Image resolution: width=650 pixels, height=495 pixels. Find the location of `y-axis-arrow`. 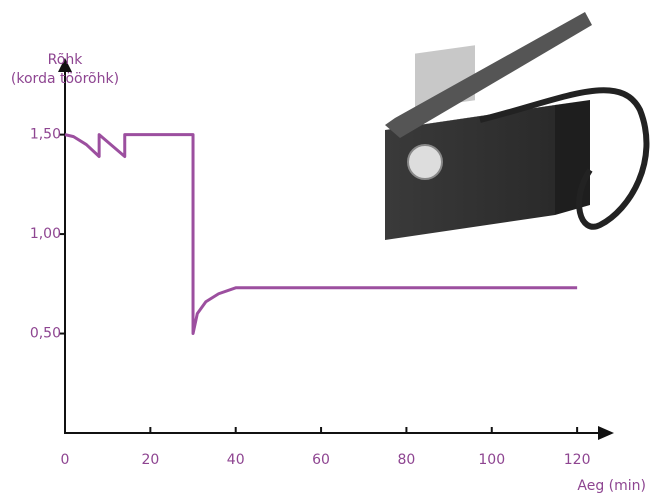

y-axis-arrow is located at coordinates (65, 65).